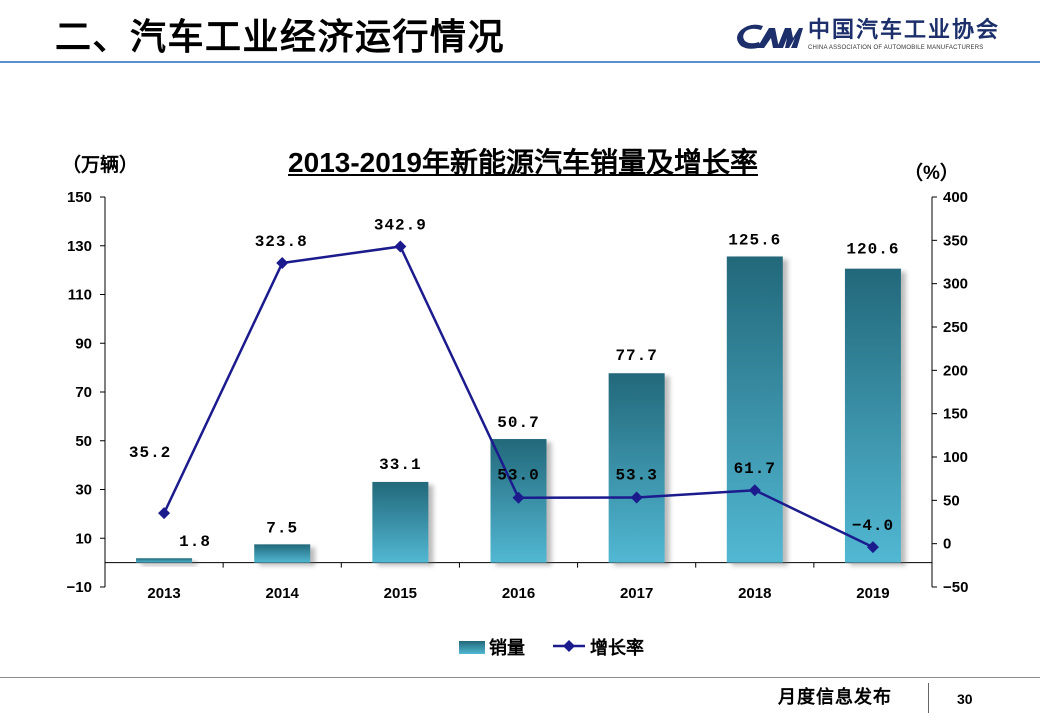 The width and height of the screenshot is (1040, 720). I want to click on right-axis-tick-label: 300, so click(955, 284).